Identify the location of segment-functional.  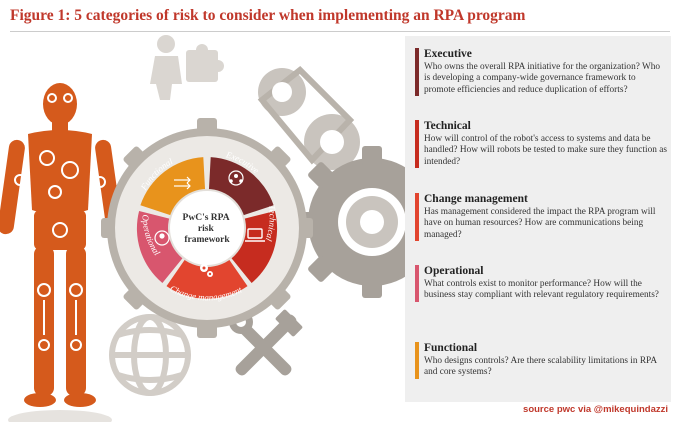
(173, 187).